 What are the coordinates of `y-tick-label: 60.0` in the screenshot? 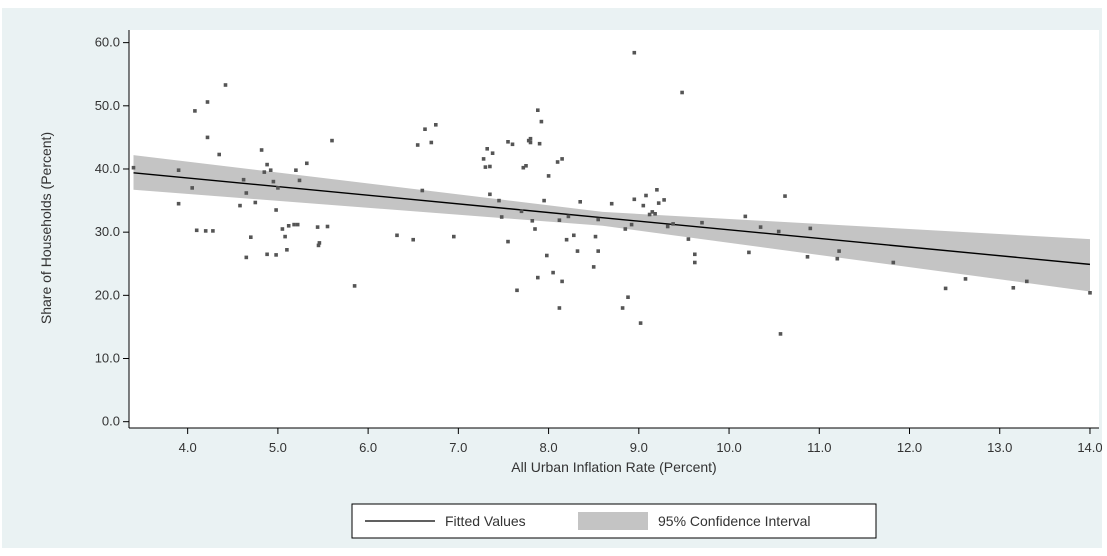 It's located at (107, 42).